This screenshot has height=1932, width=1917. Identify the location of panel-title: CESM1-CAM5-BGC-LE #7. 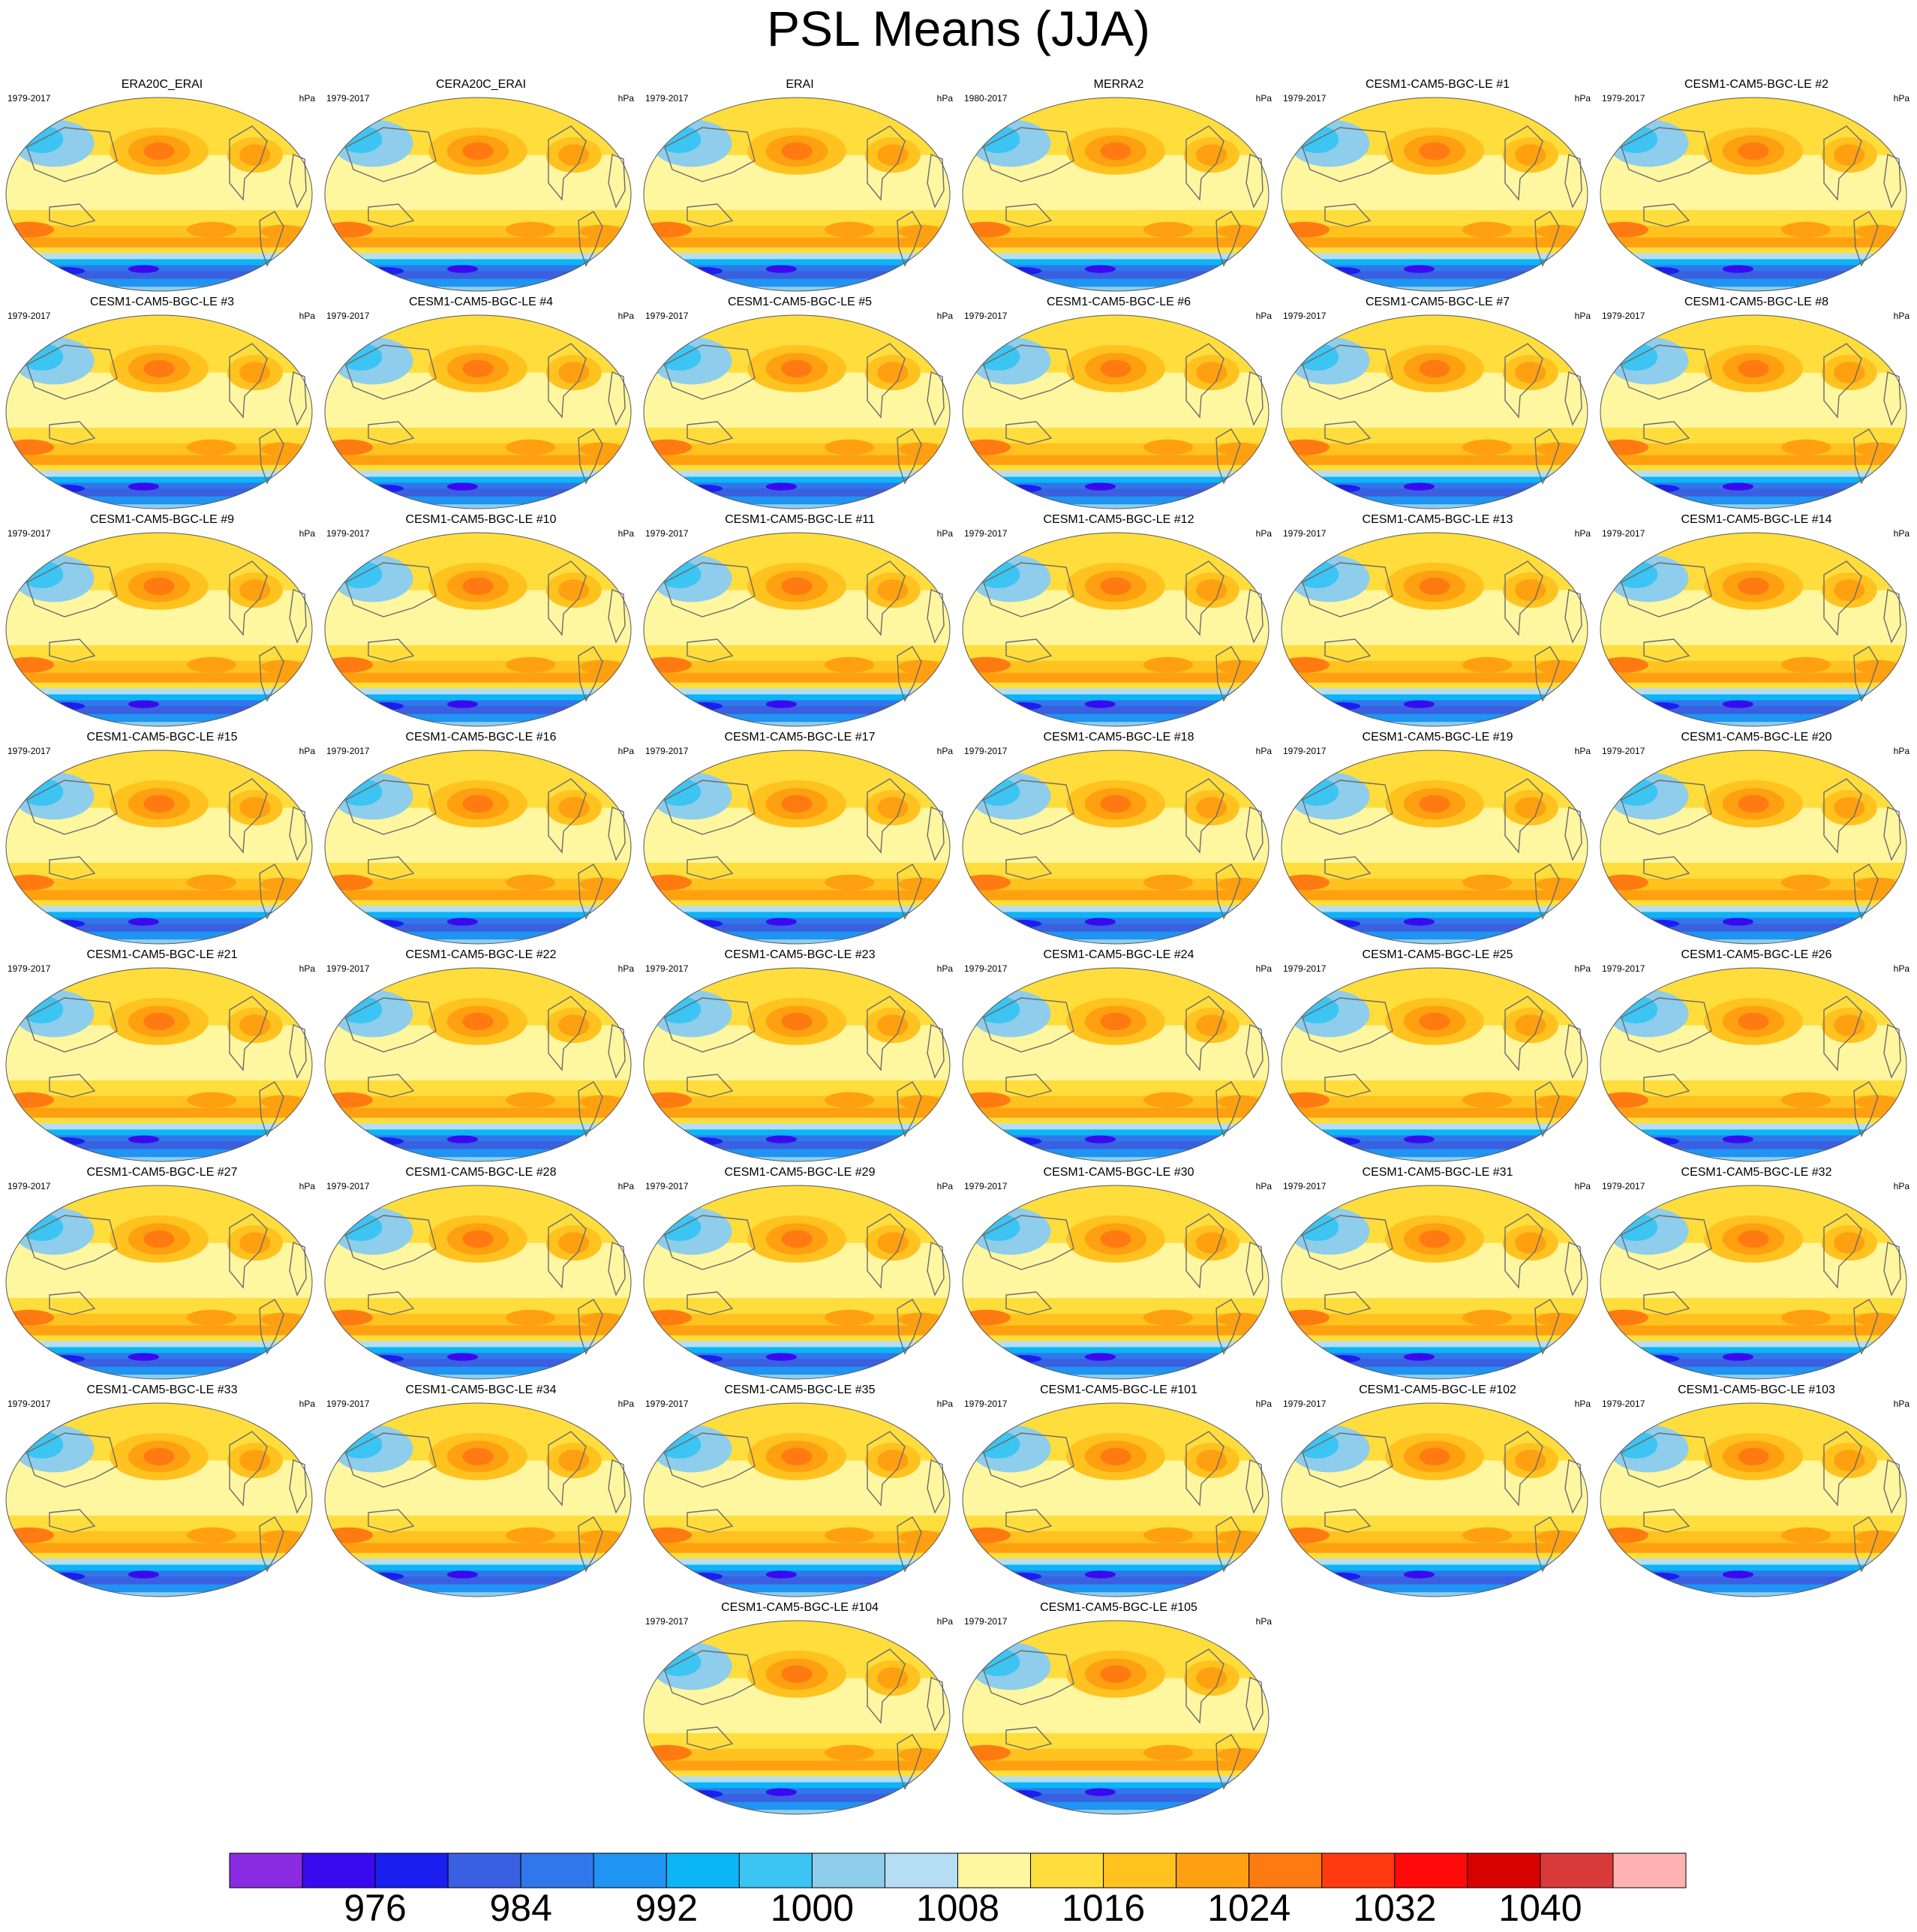
(1437, 302).